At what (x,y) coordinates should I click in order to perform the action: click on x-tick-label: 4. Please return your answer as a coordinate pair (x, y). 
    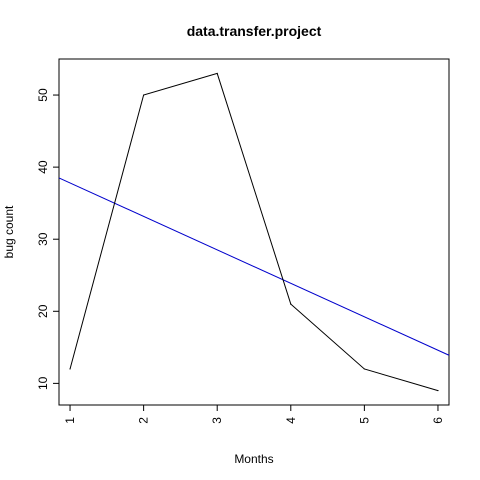
    Looking at the image, I should click on (291, 420).